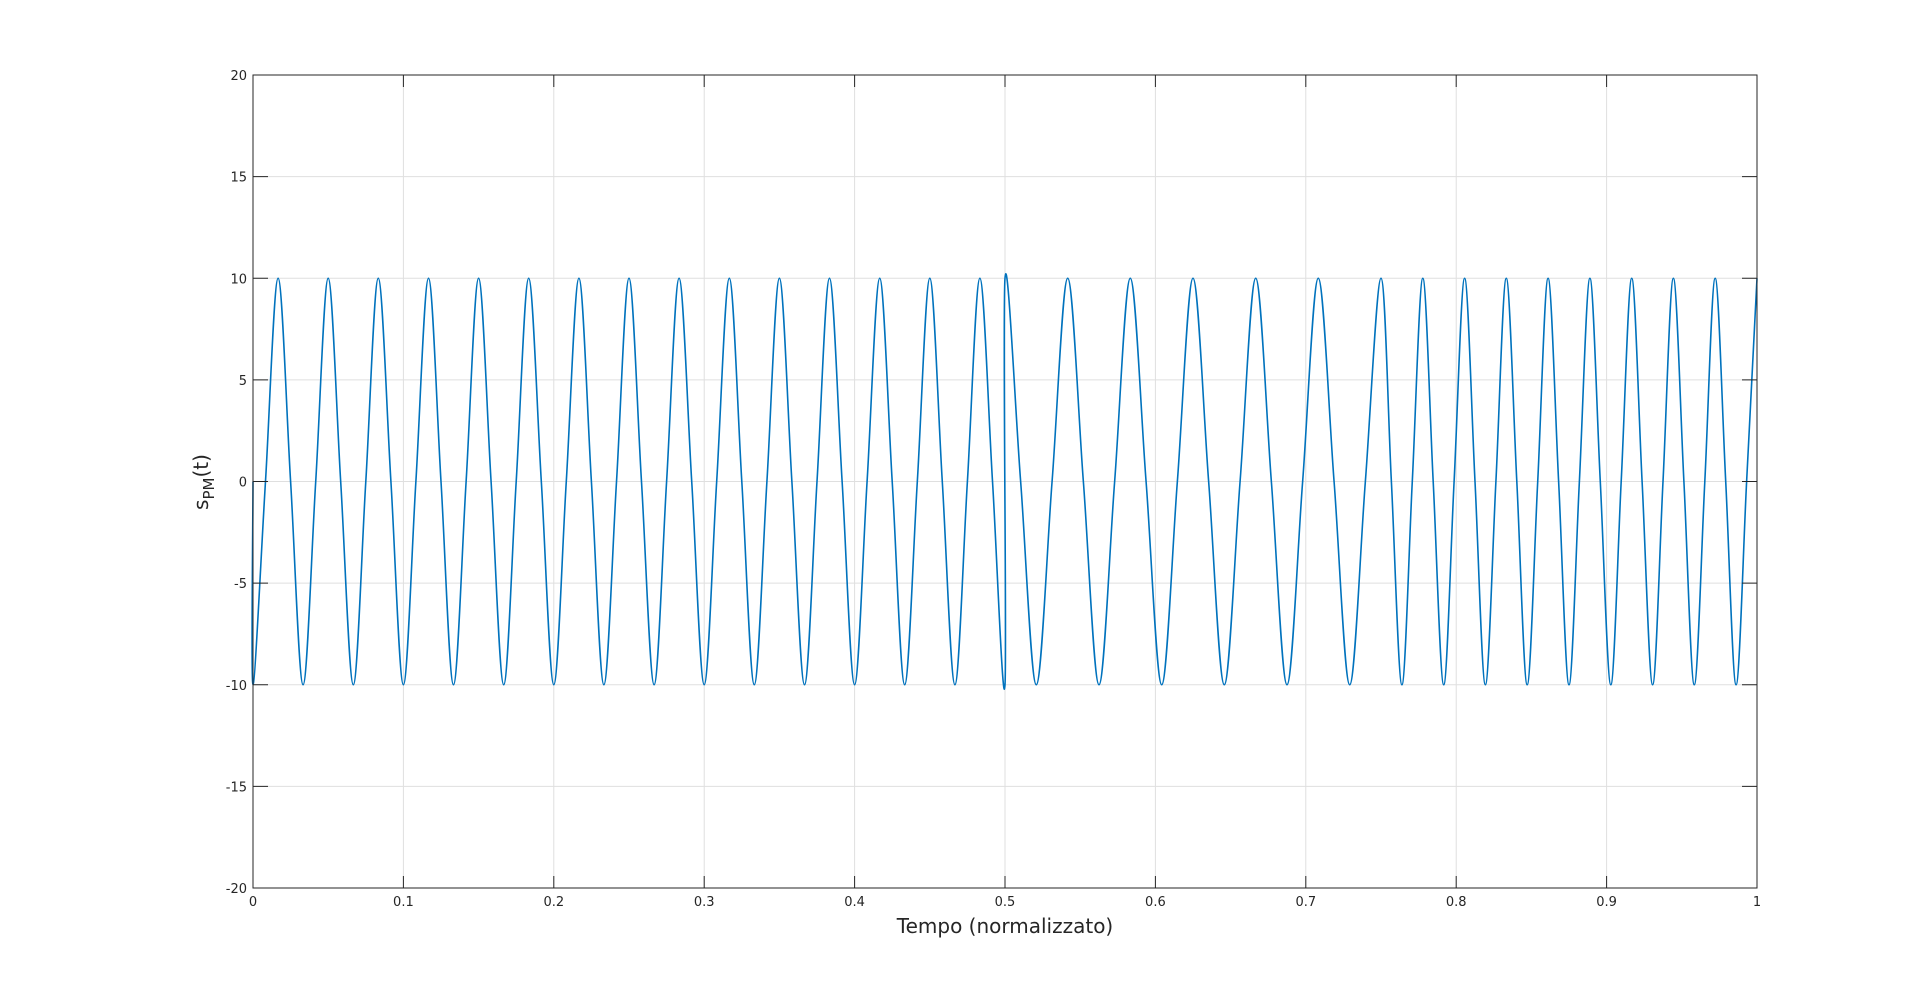 Image resolution: width=1920 pixels, height=988 pixels. What do you see at coordinates (403, 902) in the screenshot?
I see `x-tick-label: 0.1` at bounding box center [403, 902].